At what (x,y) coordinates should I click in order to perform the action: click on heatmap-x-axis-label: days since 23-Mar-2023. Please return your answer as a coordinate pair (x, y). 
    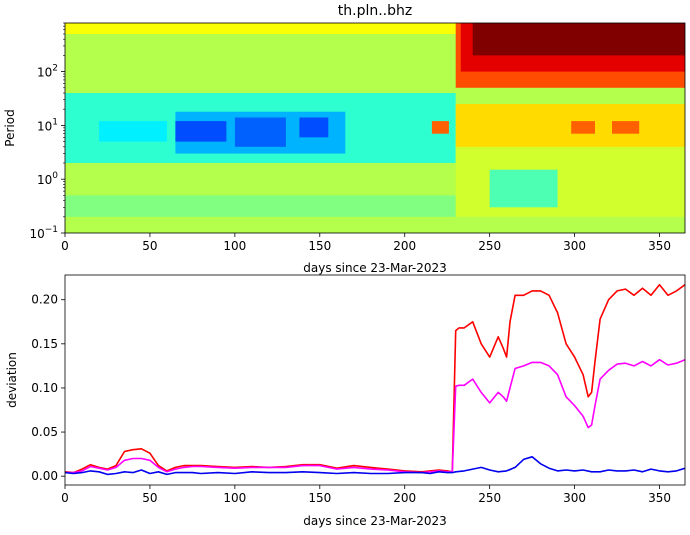
    Looking at the image, I should click on (374, 268).